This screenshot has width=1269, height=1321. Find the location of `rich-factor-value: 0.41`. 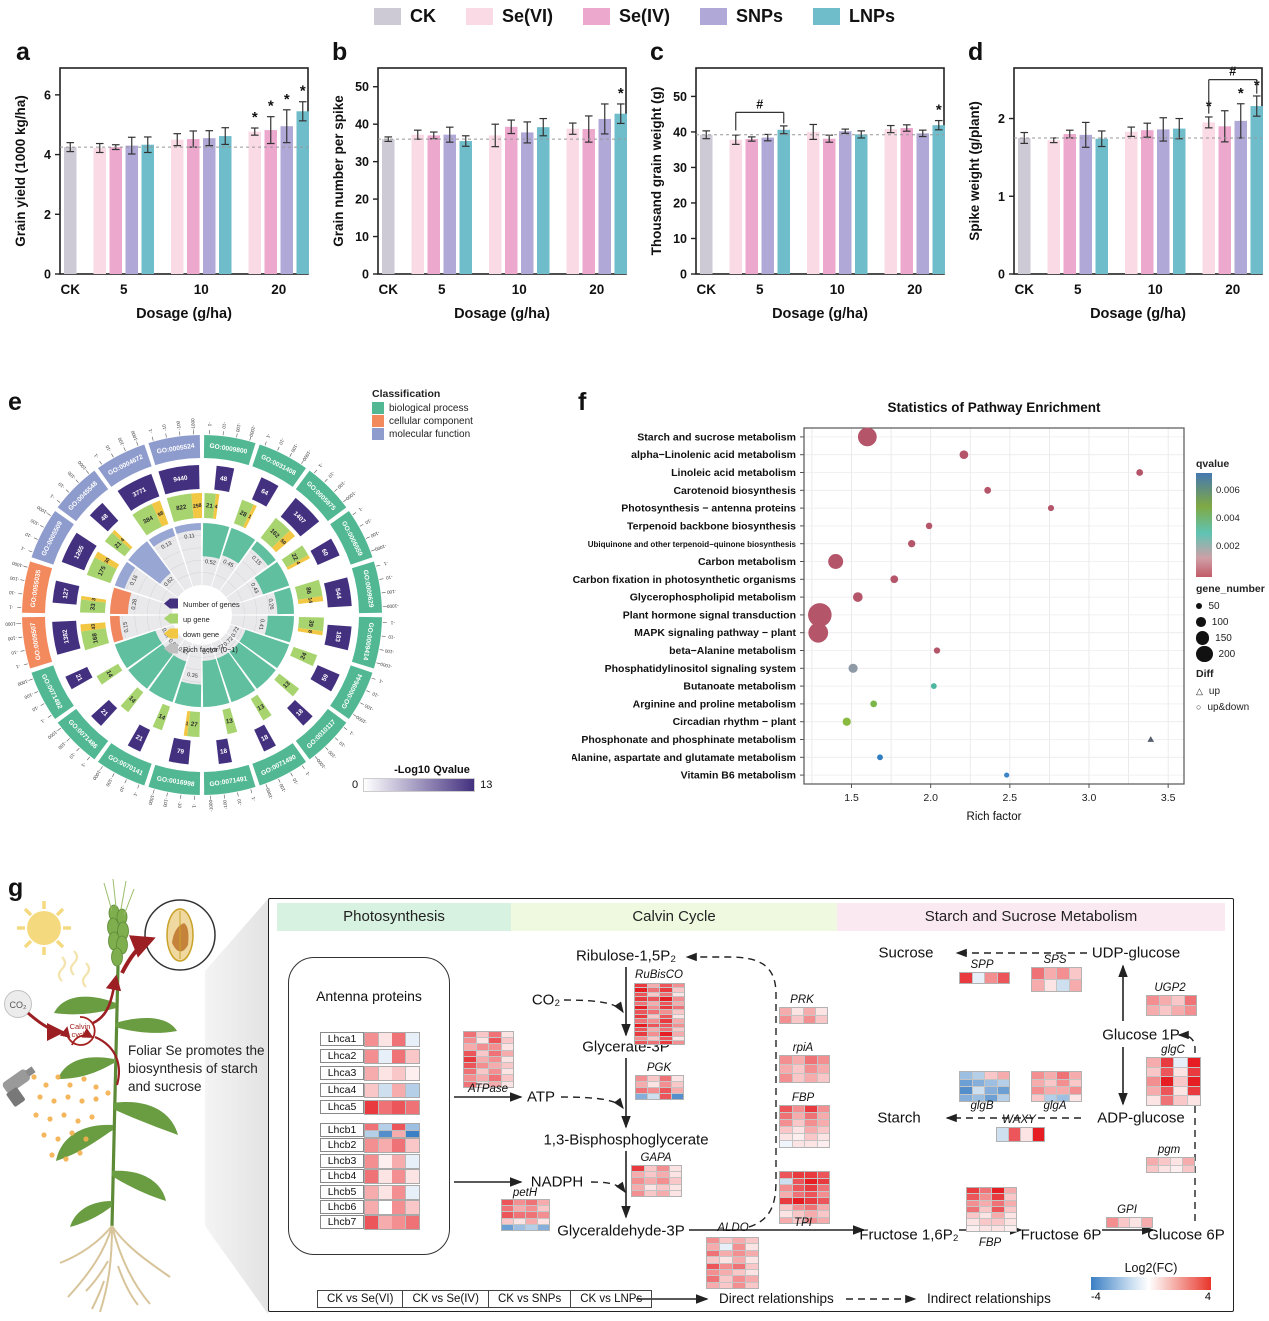

rich-factor-value: 0.41 is located at coordinates (261, 625).